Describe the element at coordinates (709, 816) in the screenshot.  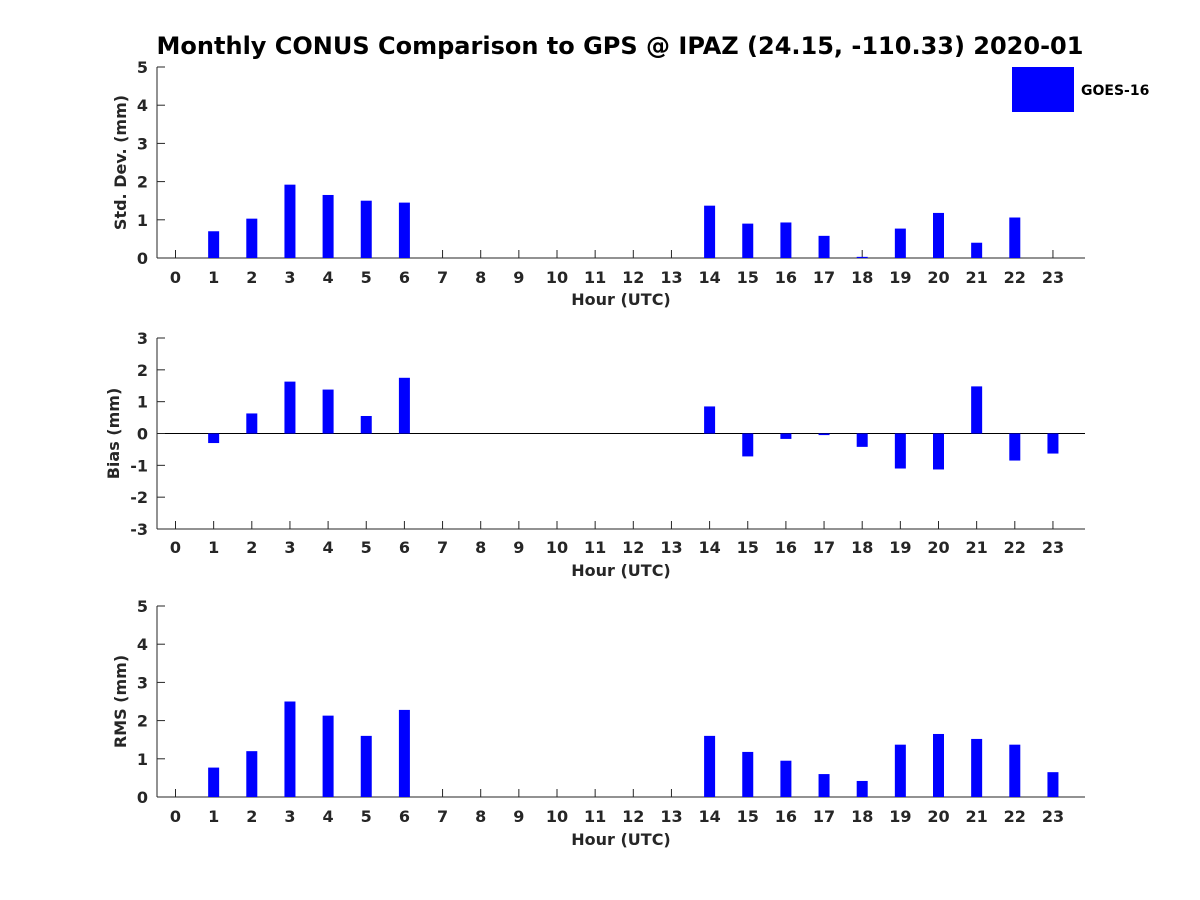
I see `rms-x-tick-label: 14` at that location.